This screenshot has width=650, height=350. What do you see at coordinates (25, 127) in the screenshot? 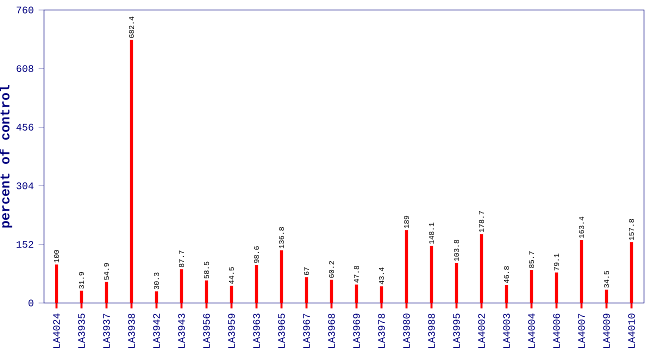
I see `y-tick-label: 456` at bounding box center [25, 127].